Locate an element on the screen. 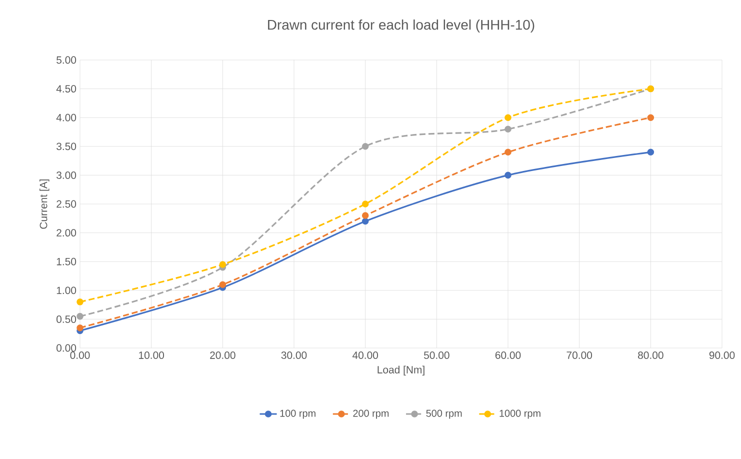 The height and width of the screenshot is (459, 741). x-tick-label: 30.00 is located at coordinates (294, 355).